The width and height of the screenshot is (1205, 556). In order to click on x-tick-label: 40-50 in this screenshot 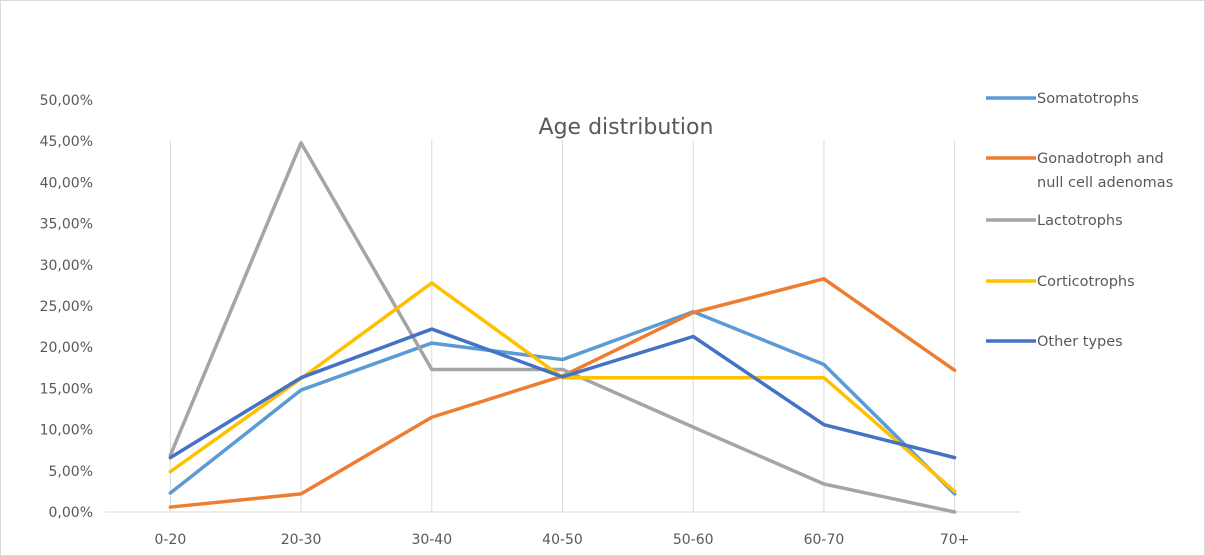, I will do `click(562, 540)`.